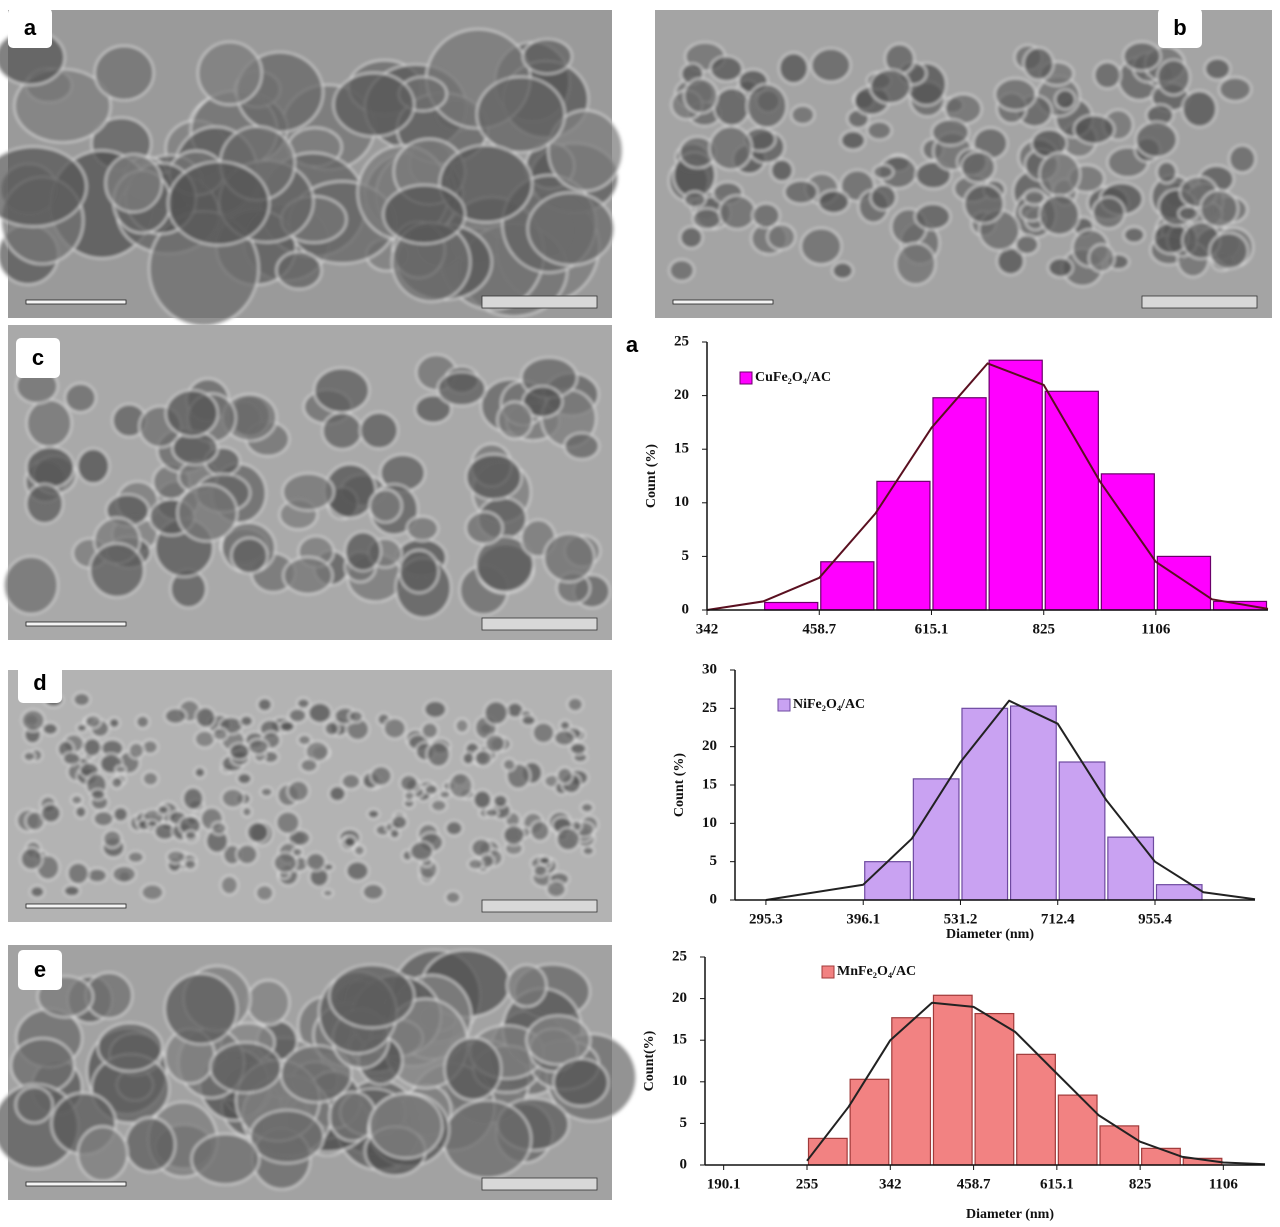 The height and width of the screenshot is (1227, 1280). Describe the element at coordinates (1010, 1214) in the screenshot. I see `x-axis-title: Diameter (nm)` at that location.